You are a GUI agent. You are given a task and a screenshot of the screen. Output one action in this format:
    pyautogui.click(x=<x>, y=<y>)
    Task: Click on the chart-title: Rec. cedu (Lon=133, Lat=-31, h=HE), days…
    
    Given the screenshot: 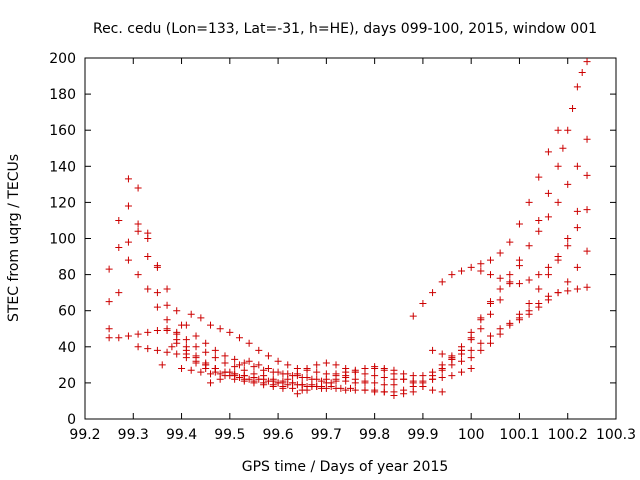 What is the action you would take?
    pyautogui.click(x=345, y=29)
    